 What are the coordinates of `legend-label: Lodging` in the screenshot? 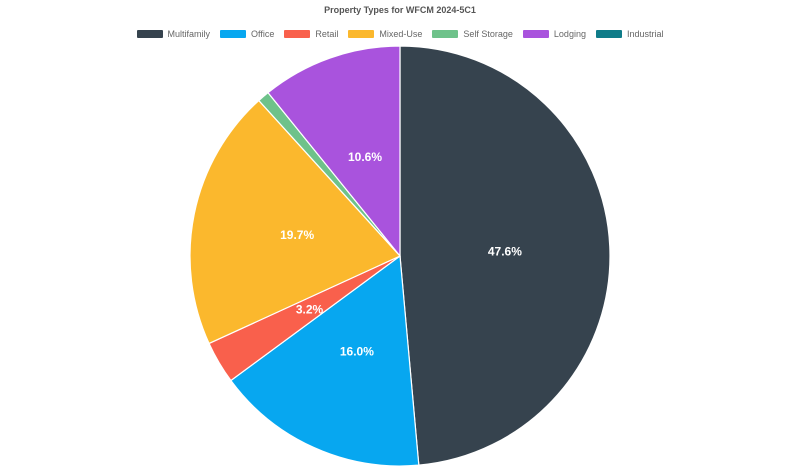 It's located at (569, 34).